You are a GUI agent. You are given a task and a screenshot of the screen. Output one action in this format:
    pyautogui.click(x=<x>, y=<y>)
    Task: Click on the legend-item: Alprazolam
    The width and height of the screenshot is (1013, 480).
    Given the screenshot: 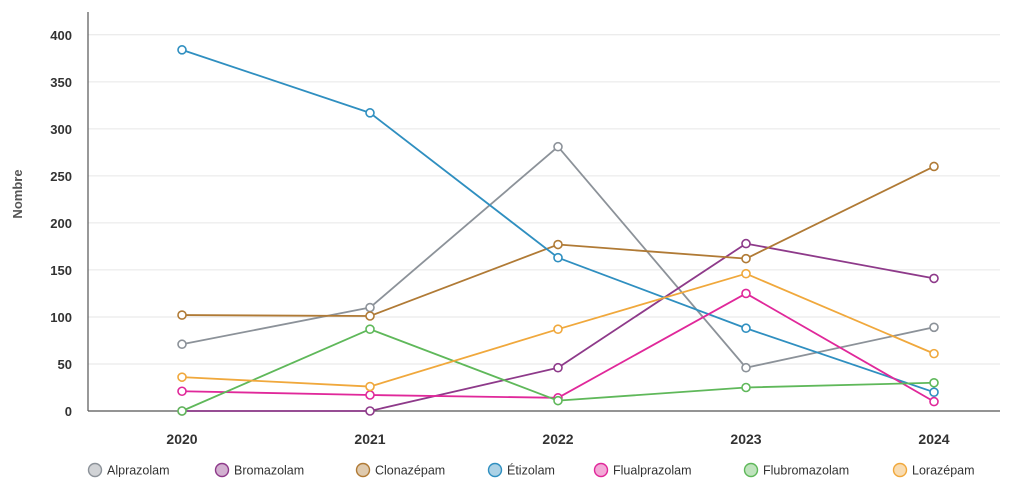 What is the action you would take?
    pyautogui.click(x=128, y=470)
    